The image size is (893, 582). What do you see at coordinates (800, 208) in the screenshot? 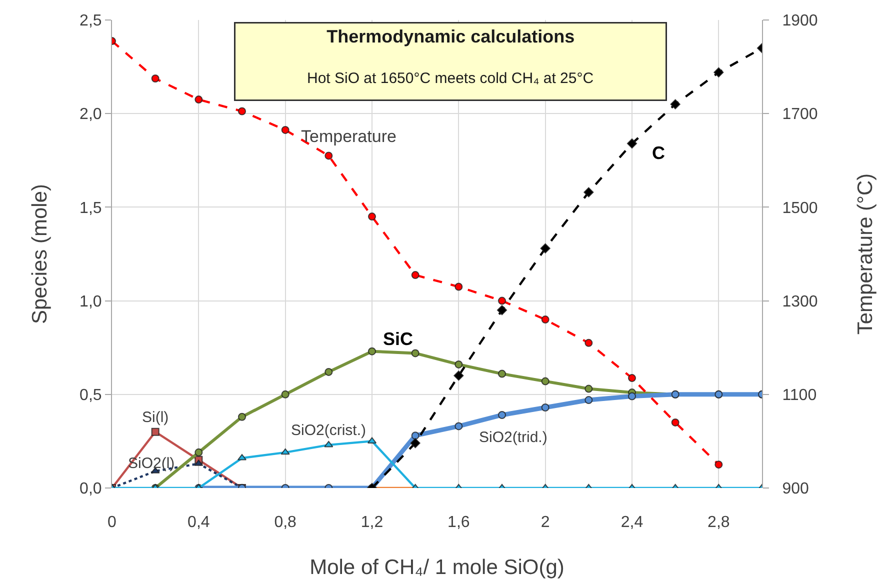
I see `y2-tick-label: 1500` at bounding box center [800, 208].